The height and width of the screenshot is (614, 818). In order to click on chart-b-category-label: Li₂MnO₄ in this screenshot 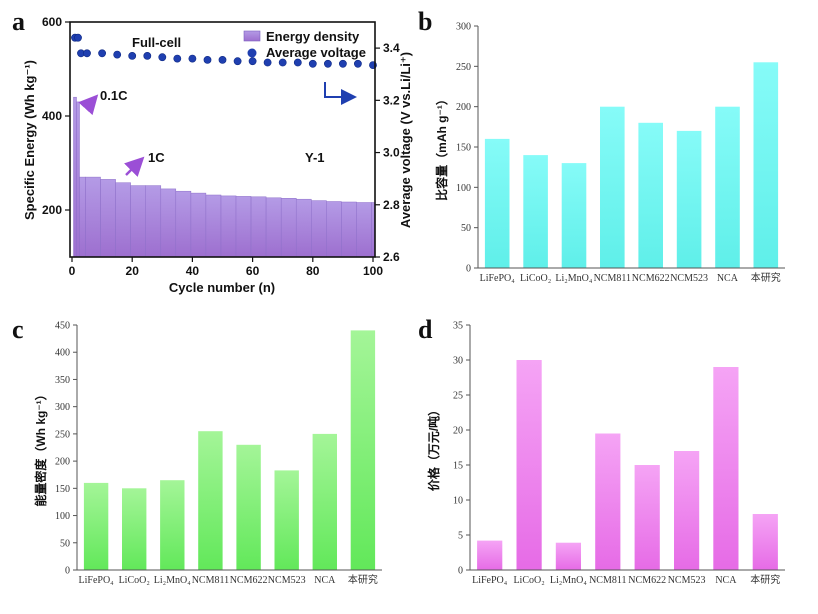, I will do `click(573, 278)`.